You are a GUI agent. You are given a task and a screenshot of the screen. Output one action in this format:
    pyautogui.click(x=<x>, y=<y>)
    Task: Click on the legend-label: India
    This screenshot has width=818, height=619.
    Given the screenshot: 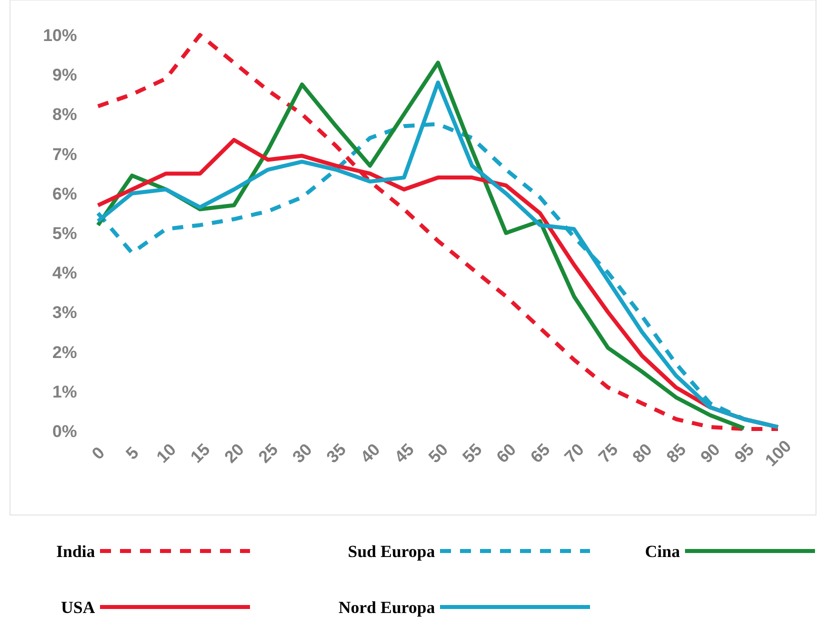 What is the action you would take?
    pyautogui.click(x=76, y=551)
    